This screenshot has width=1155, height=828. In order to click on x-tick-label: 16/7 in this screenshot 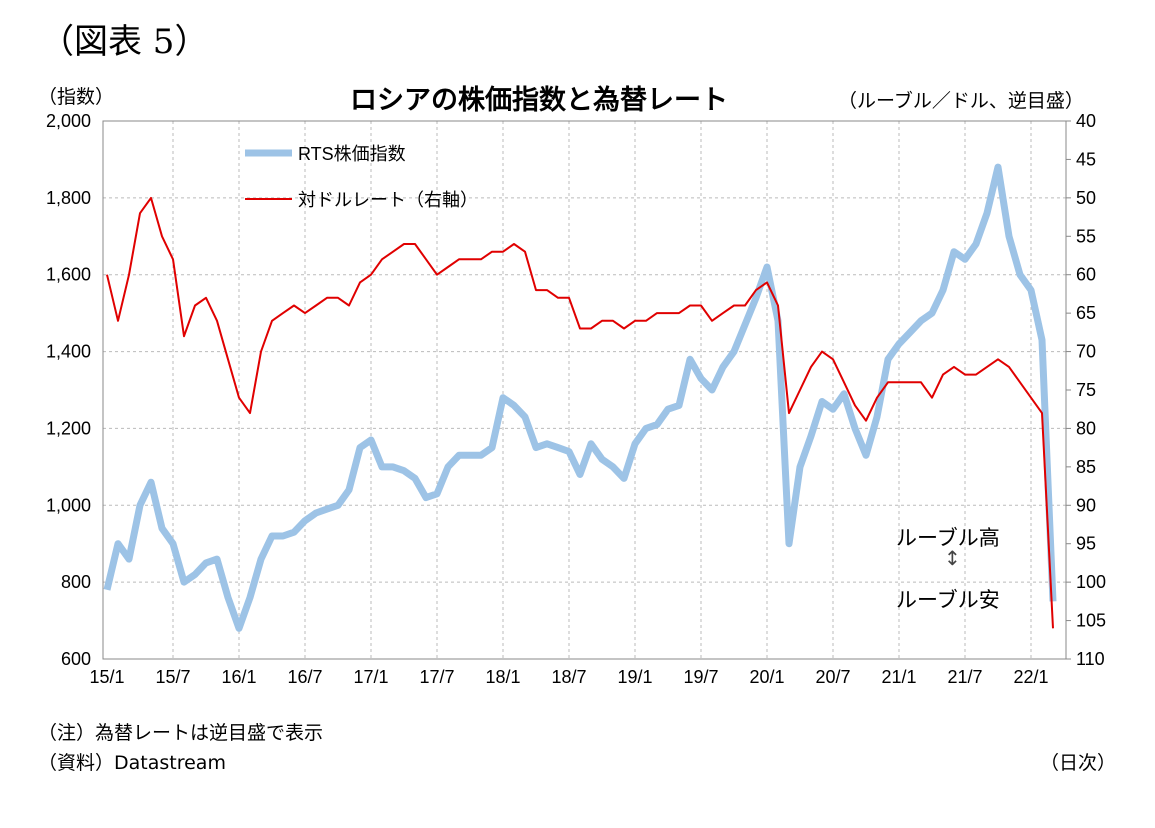, I will do `click(304, 677)`.